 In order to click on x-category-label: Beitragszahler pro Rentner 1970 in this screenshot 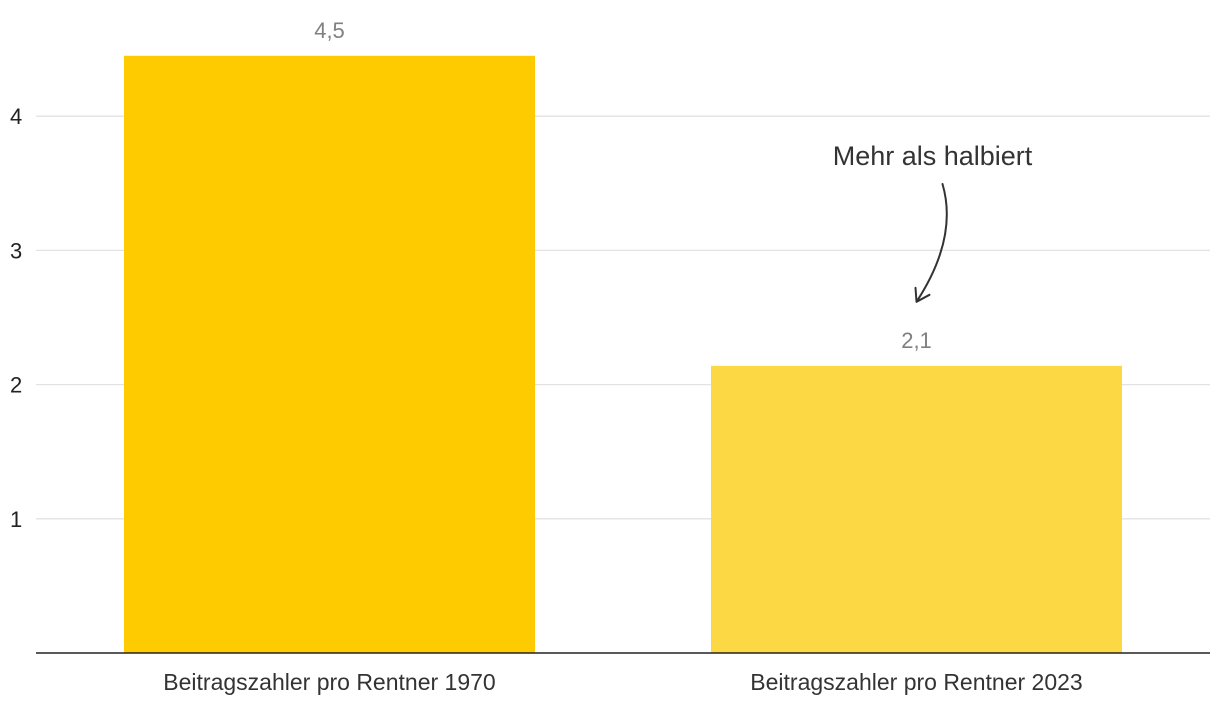, I will do `click(329, 682)`.